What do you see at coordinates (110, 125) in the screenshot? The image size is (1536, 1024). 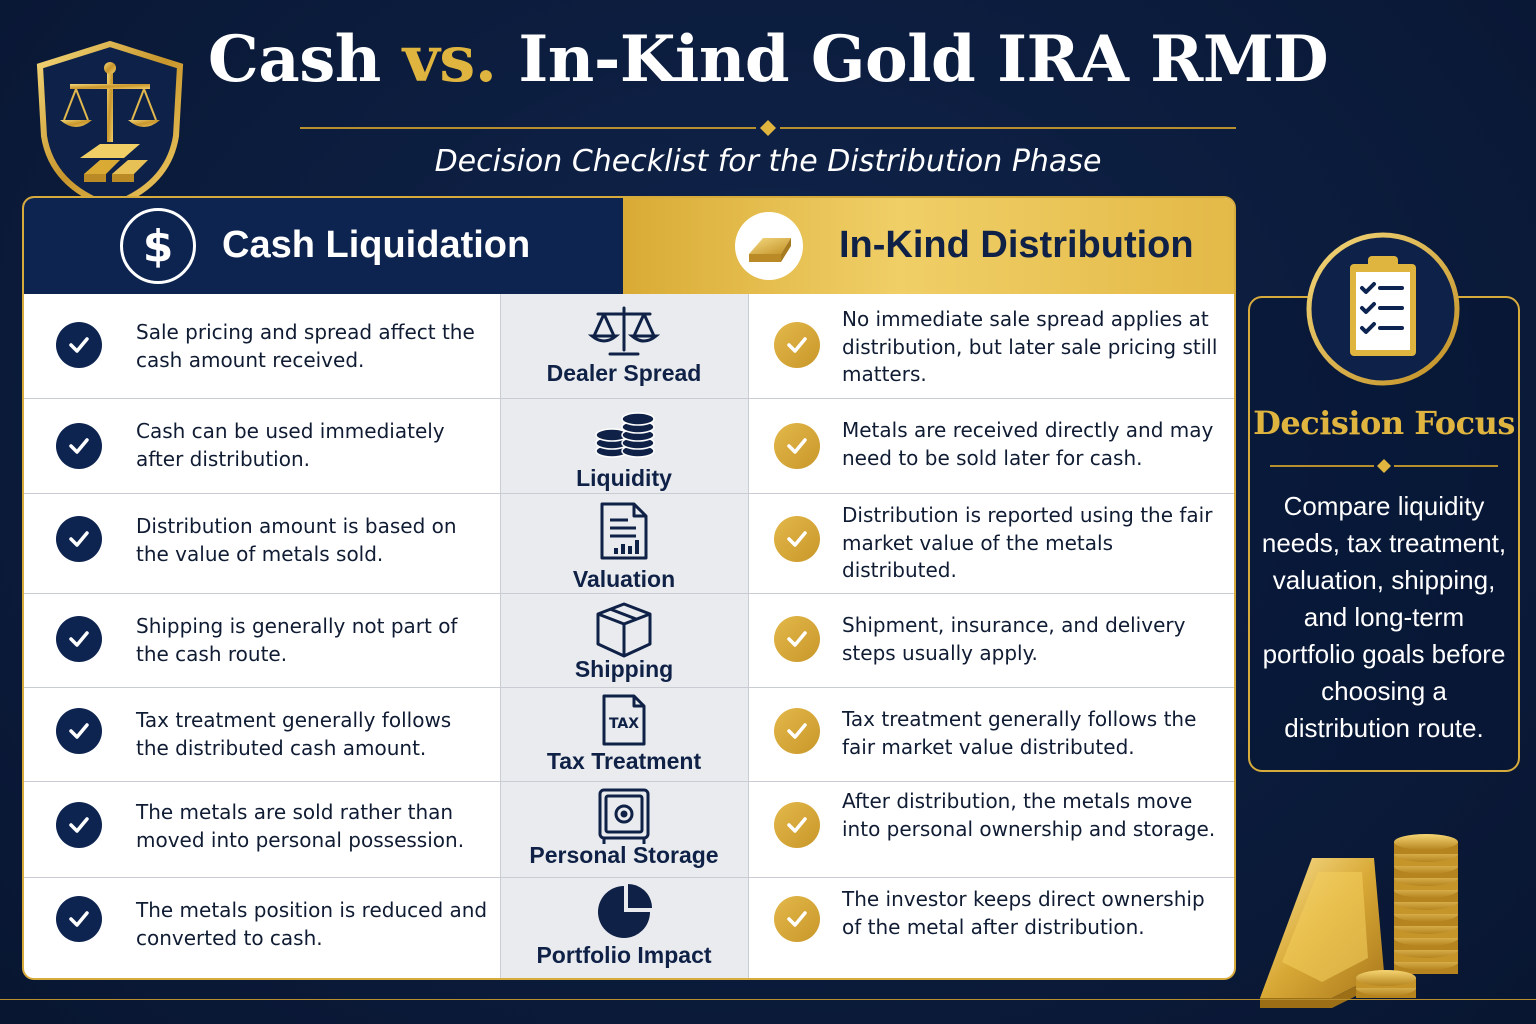 I see `shield-scales-logo` at bounding box center [110, 125].